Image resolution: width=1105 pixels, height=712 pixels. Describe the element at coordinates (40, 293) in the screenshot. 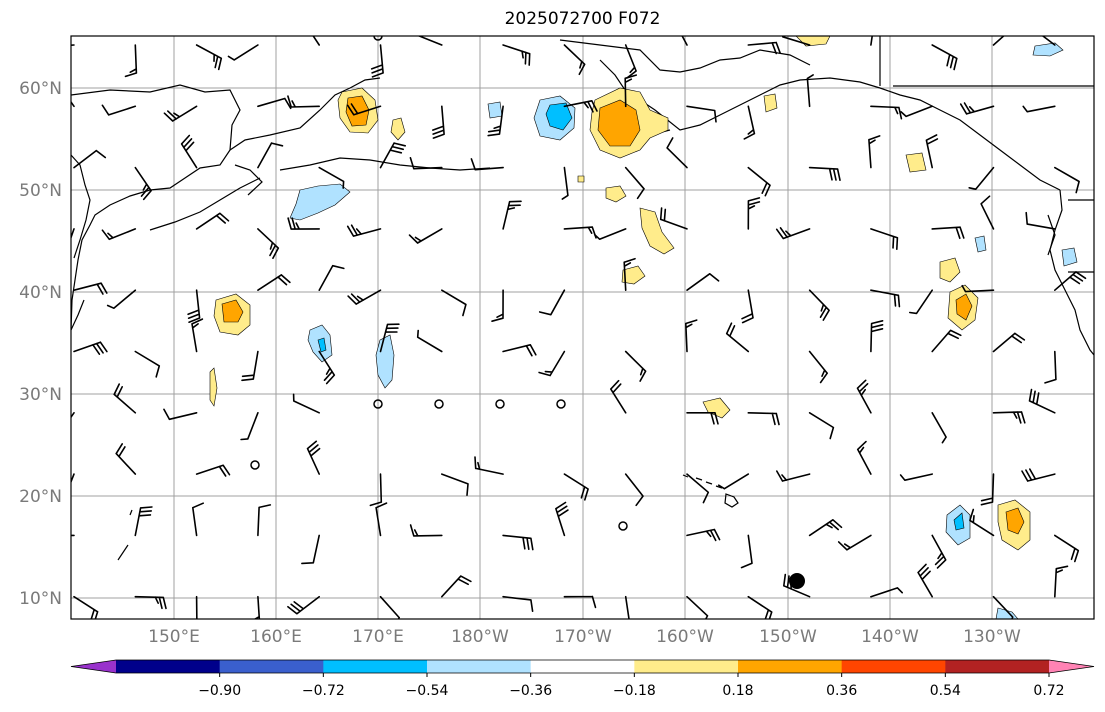

I see `lat-label: 40°N` at that location.